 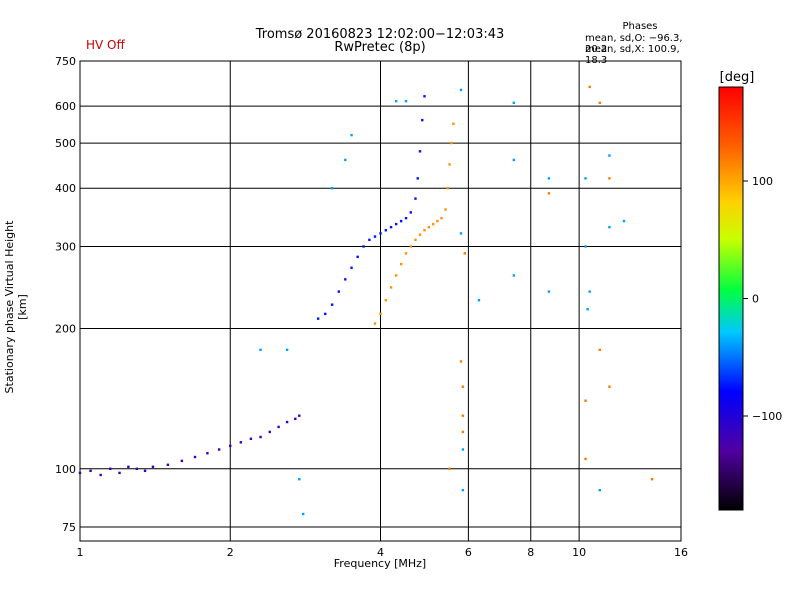 I want to click on x-tick-label: 10, so click(x=579, y=552).